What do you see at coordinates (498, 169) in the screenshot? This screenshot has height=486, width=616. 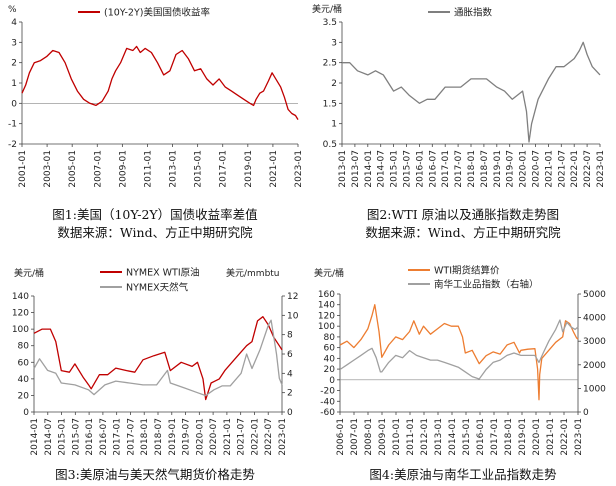 I see `chart-2-x-tick-label: 2019-01` at bounding box center [498, 169].